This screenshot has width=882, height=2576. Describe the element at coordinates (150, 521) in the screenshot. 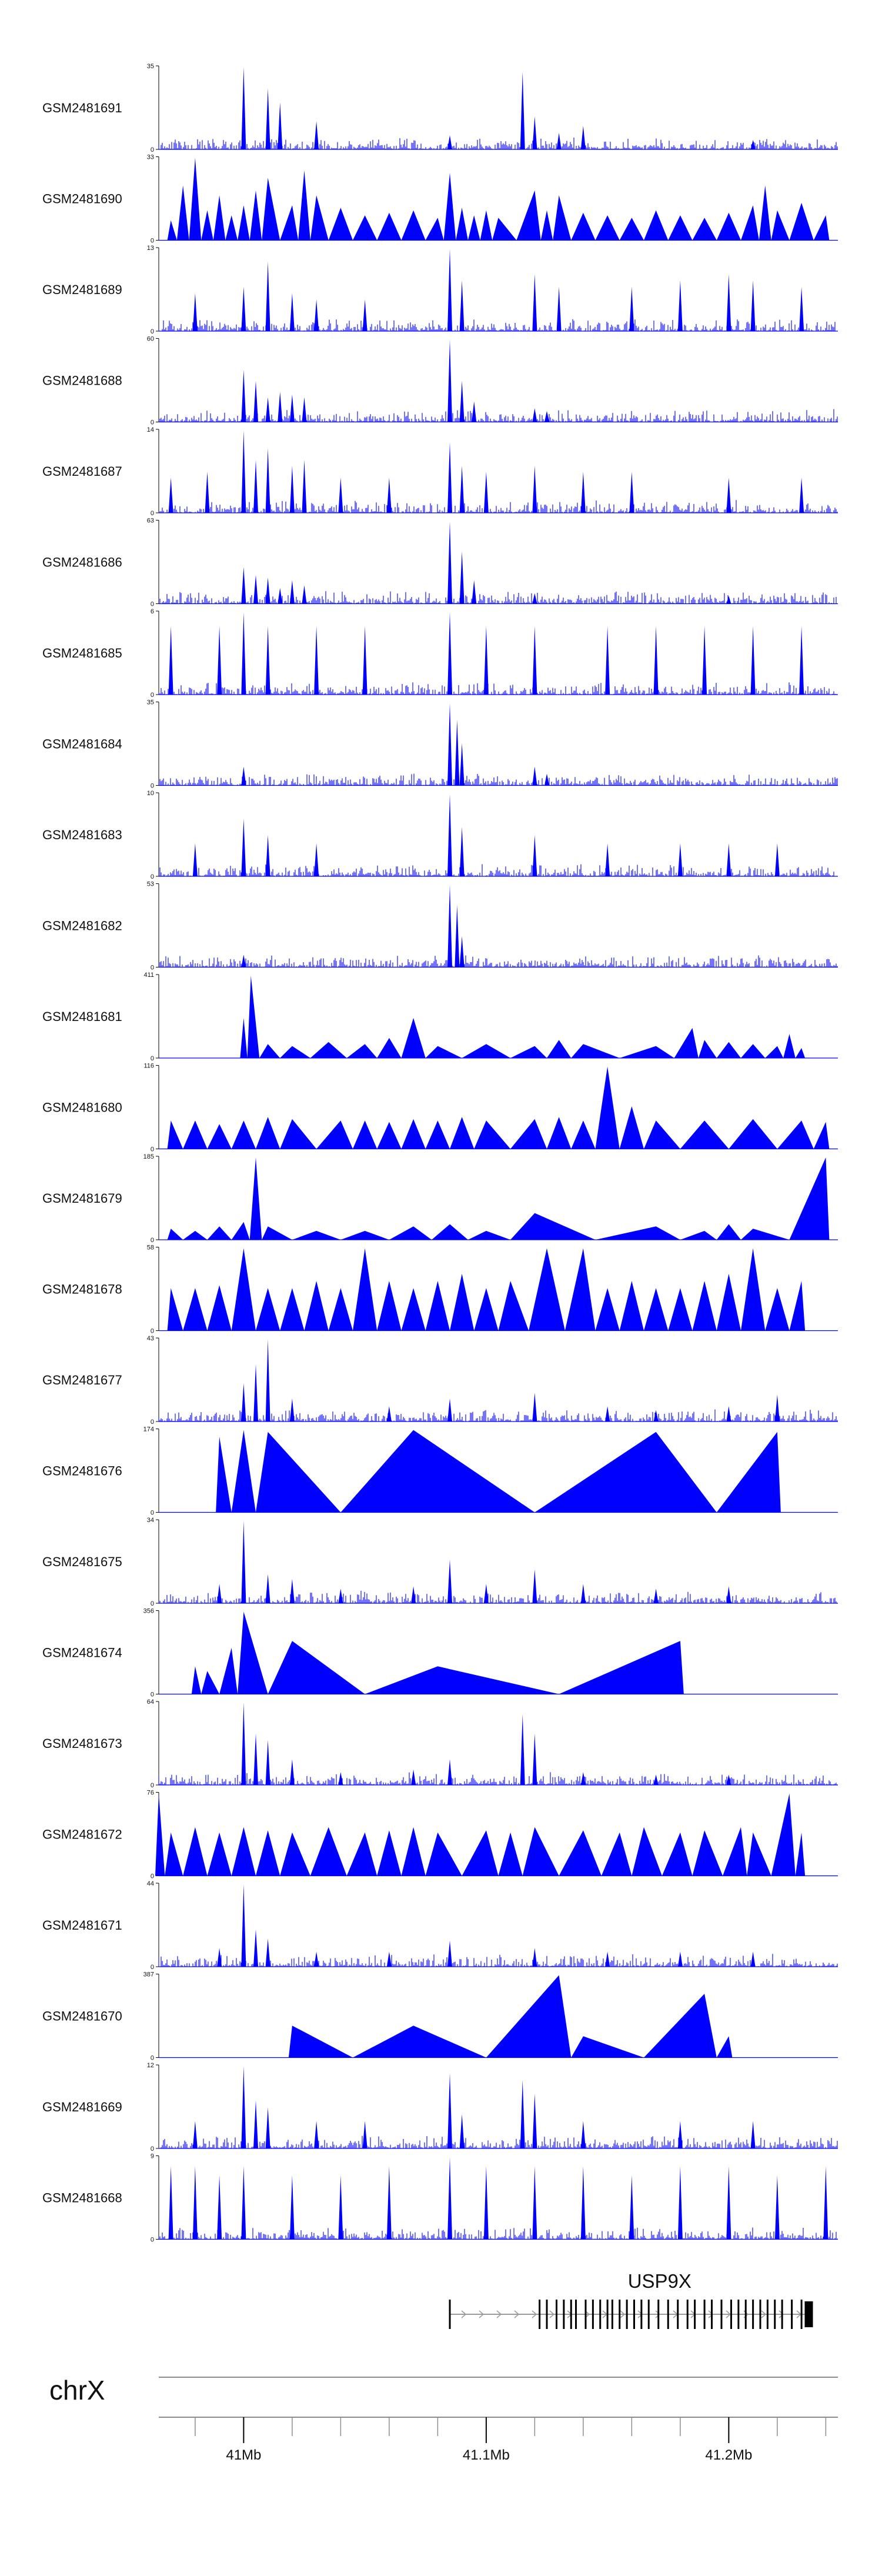

I see `y-max-label: 63` at that location.